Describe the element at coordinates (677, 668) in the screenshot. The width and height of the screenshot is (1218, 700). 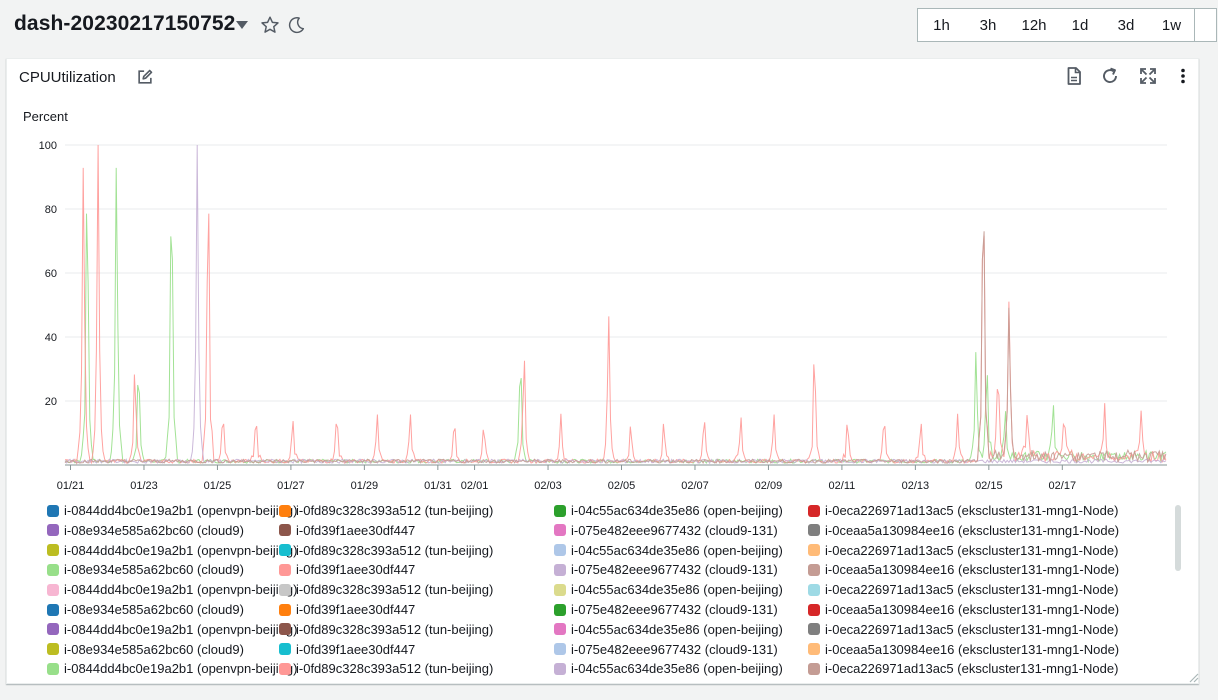
I see `legend-label: i-04c55ac634de35e86 (open-beijing)` at that location.